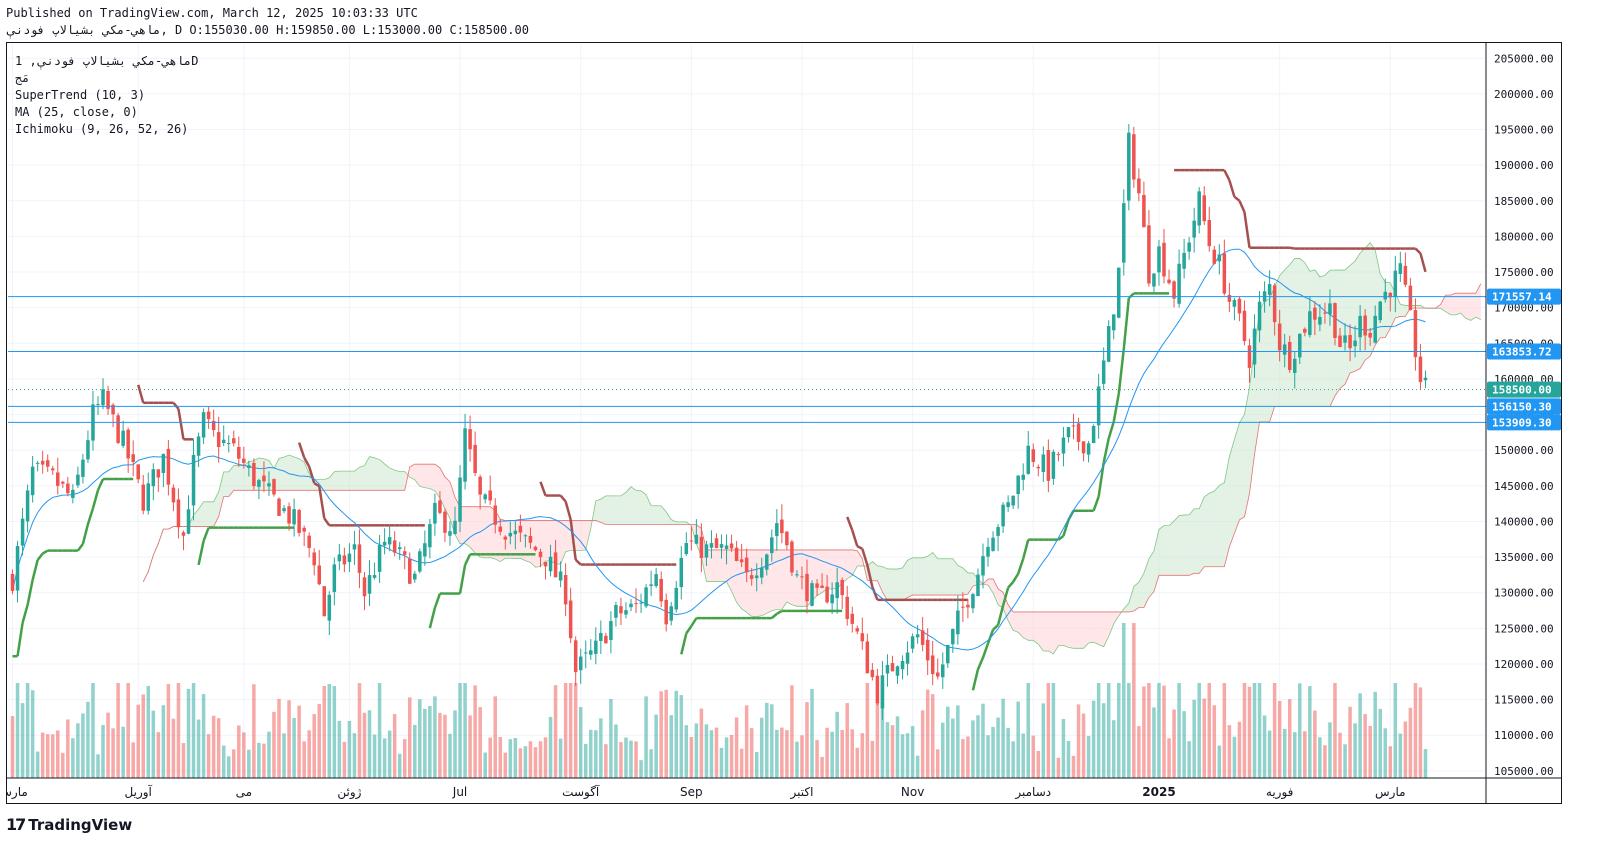  I want to click on price-tick-label: 145000.00, so click(1524, 486).